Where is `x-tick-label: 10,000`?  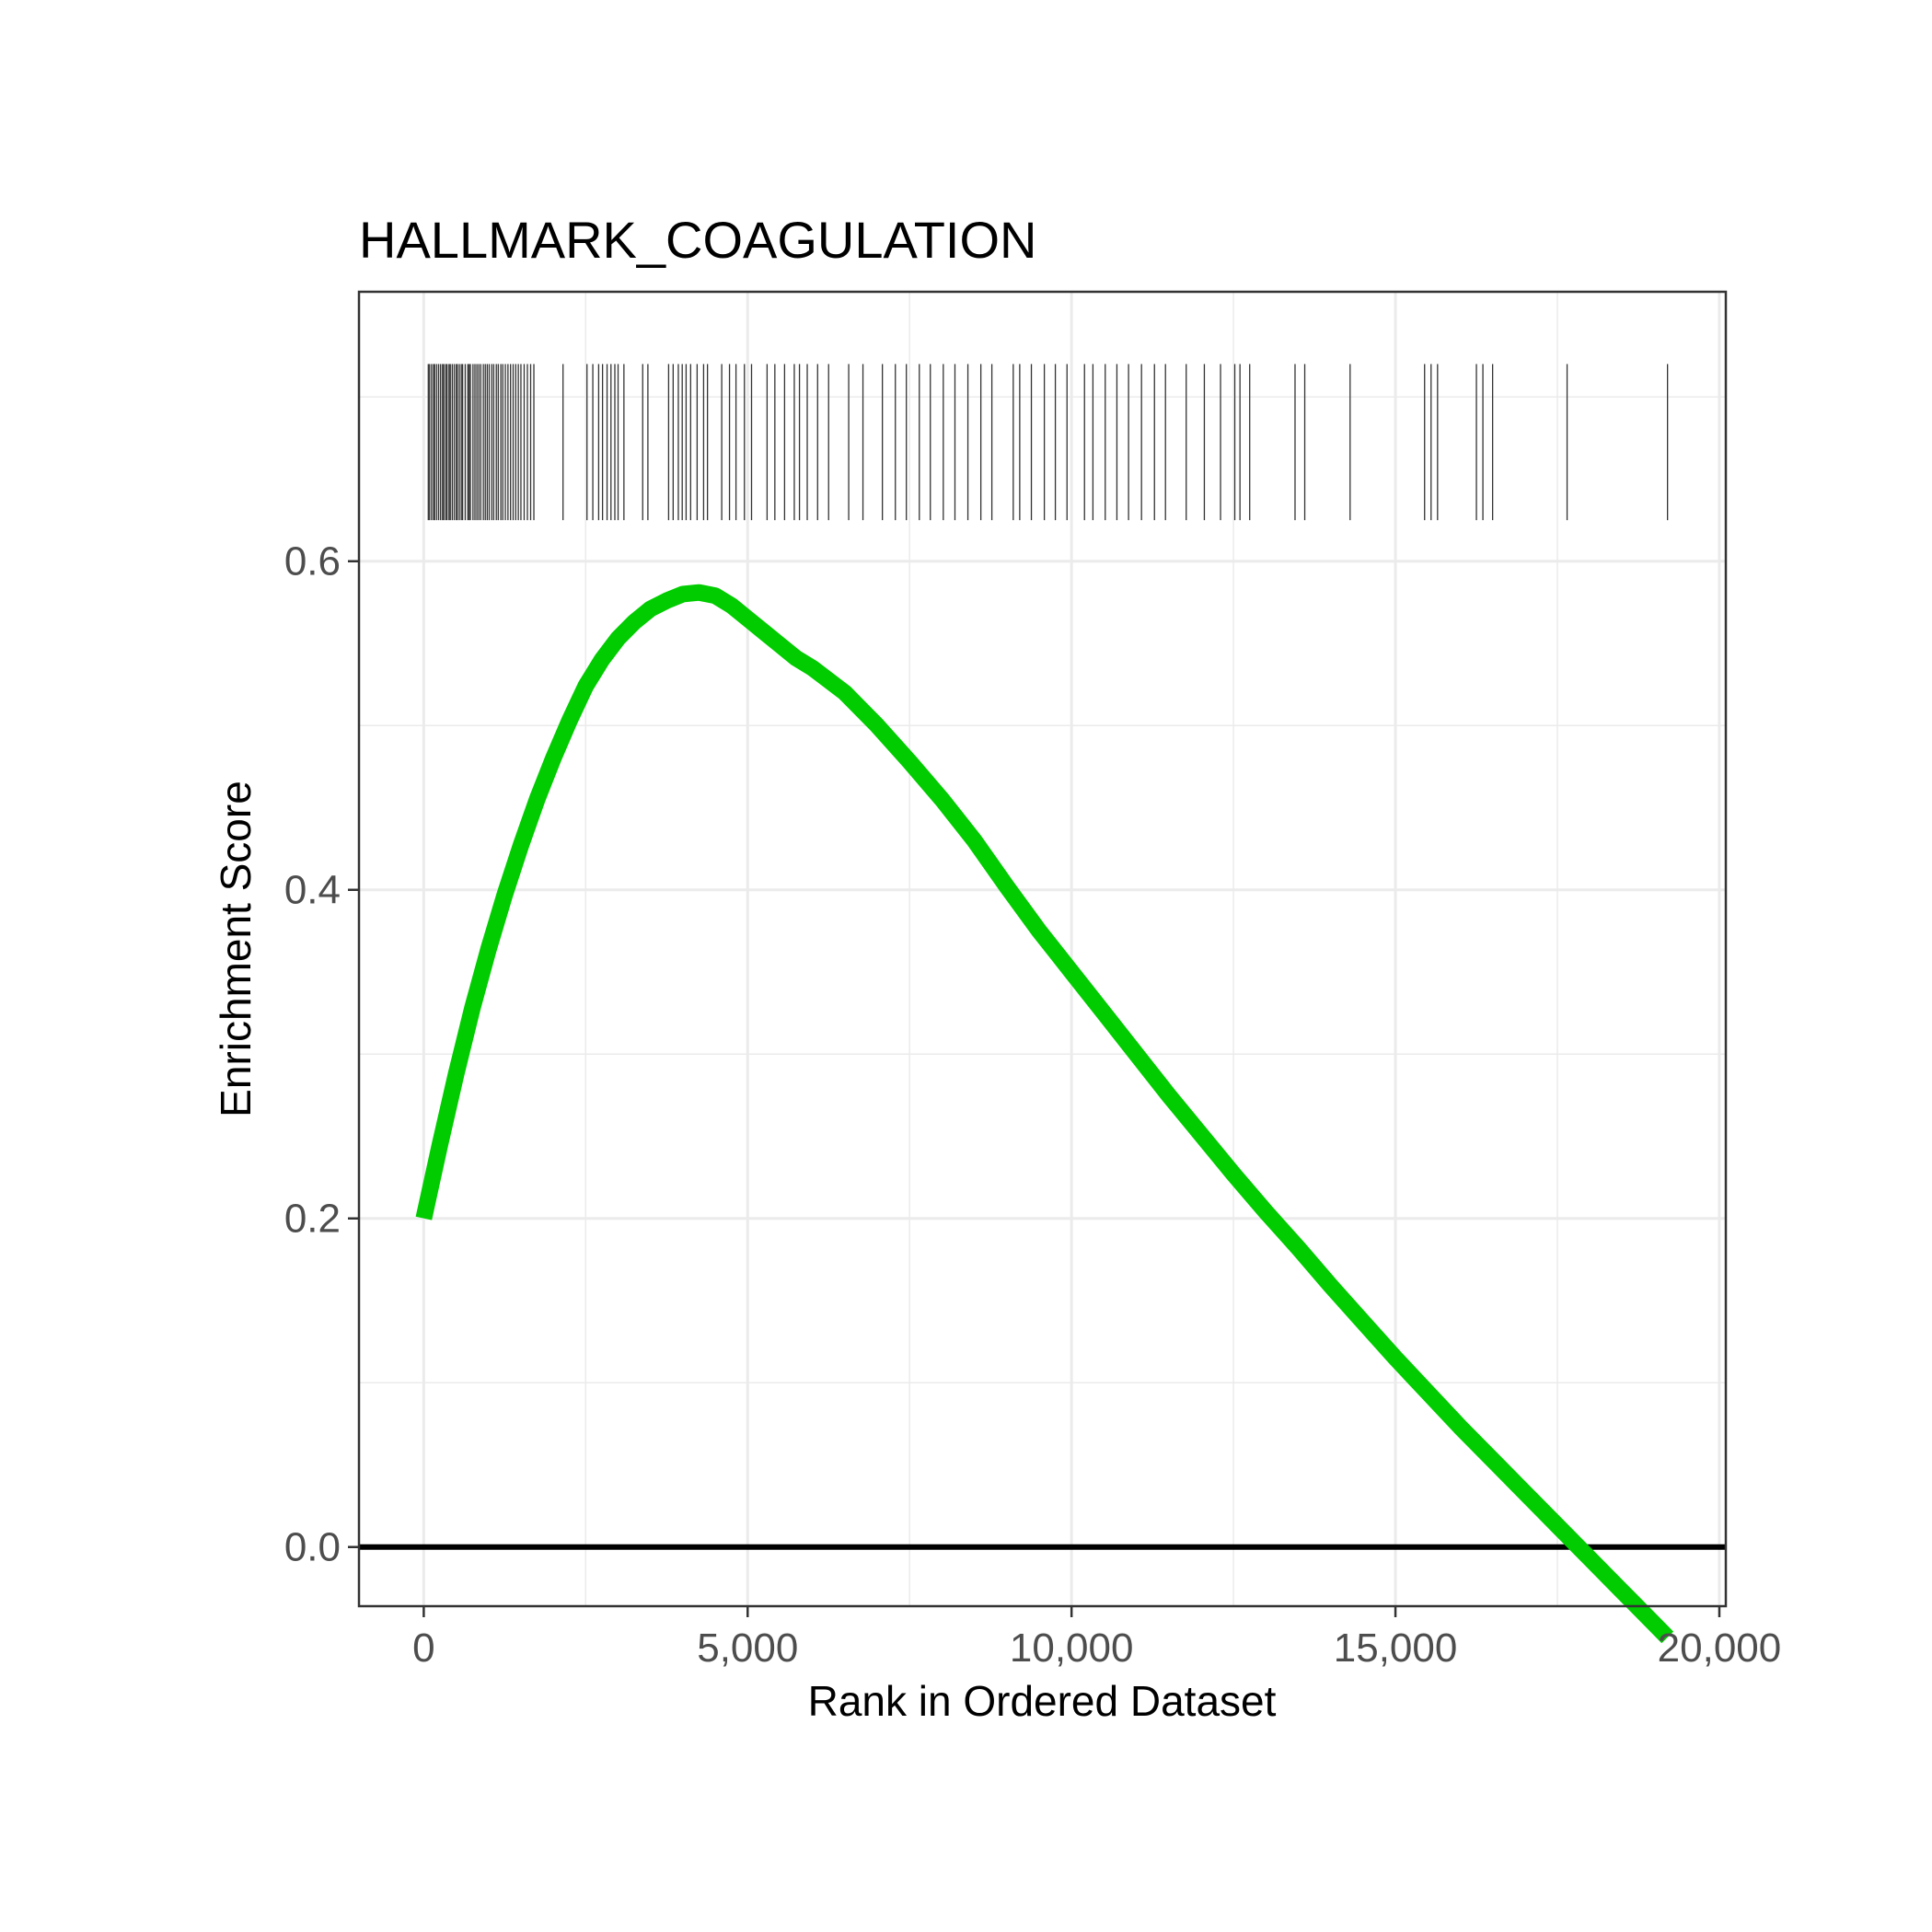 x-tick-label: 10,000 is located at coordinates (1072, 1648).